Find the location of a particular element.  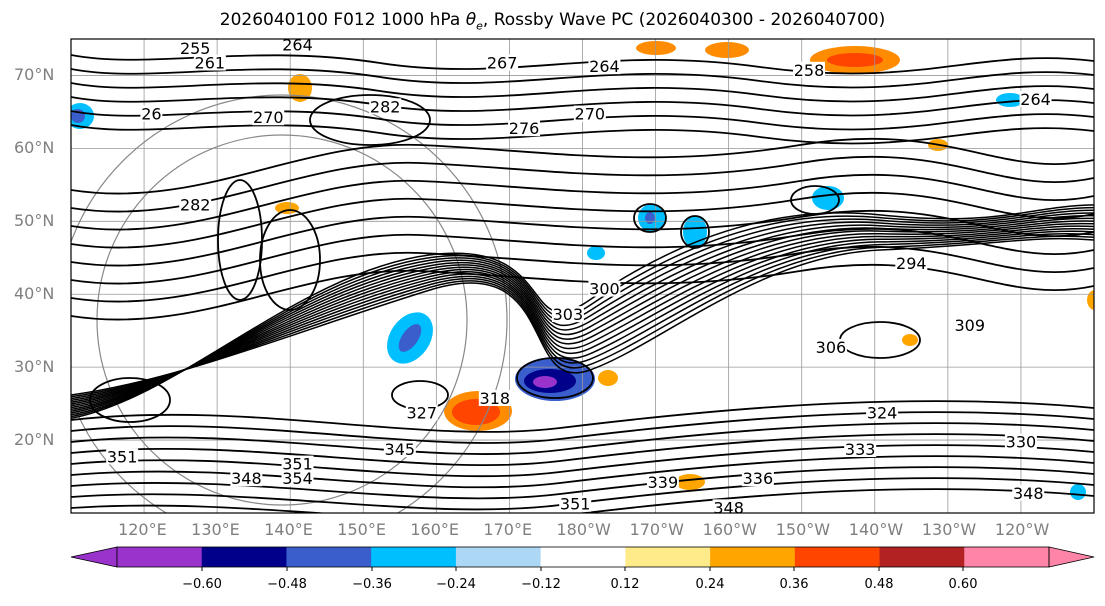

contour-label: 348 is located at coordinates (1028, 493).